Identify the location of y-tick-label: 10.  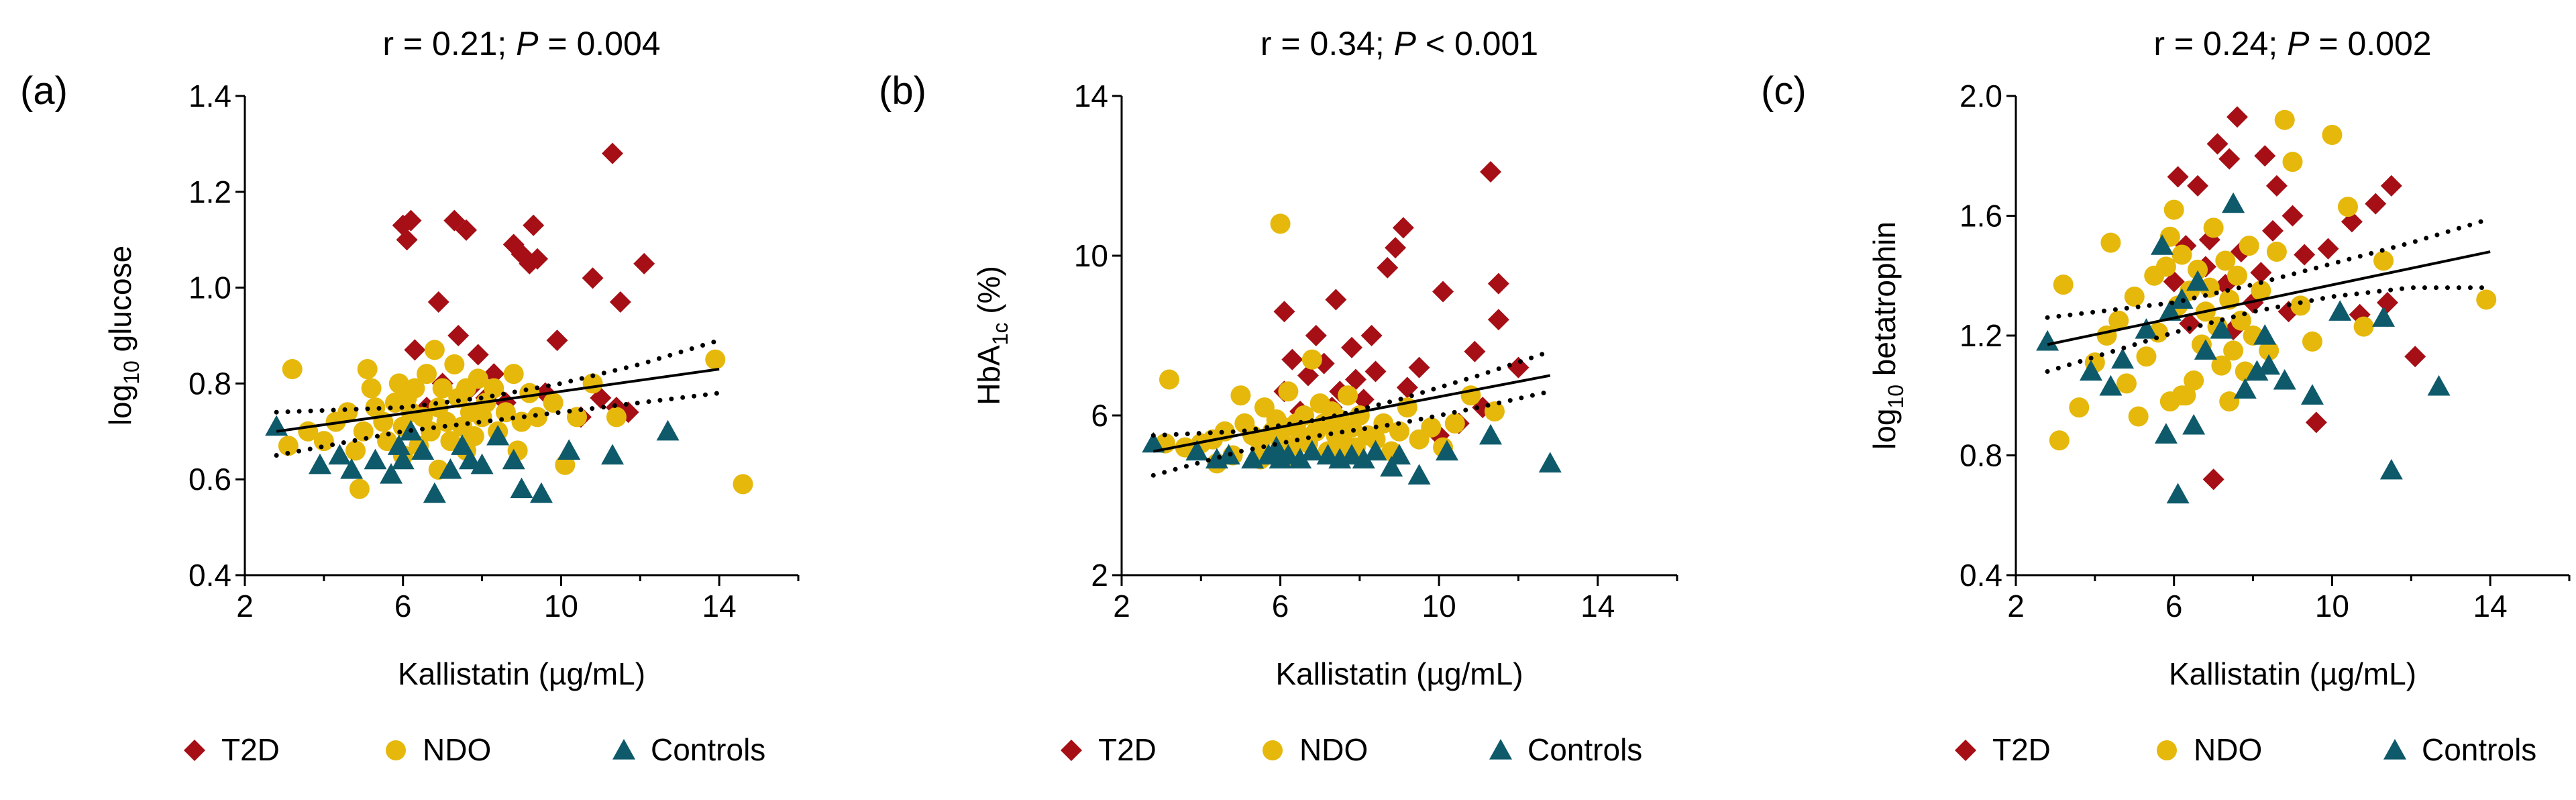
(1091, 255).